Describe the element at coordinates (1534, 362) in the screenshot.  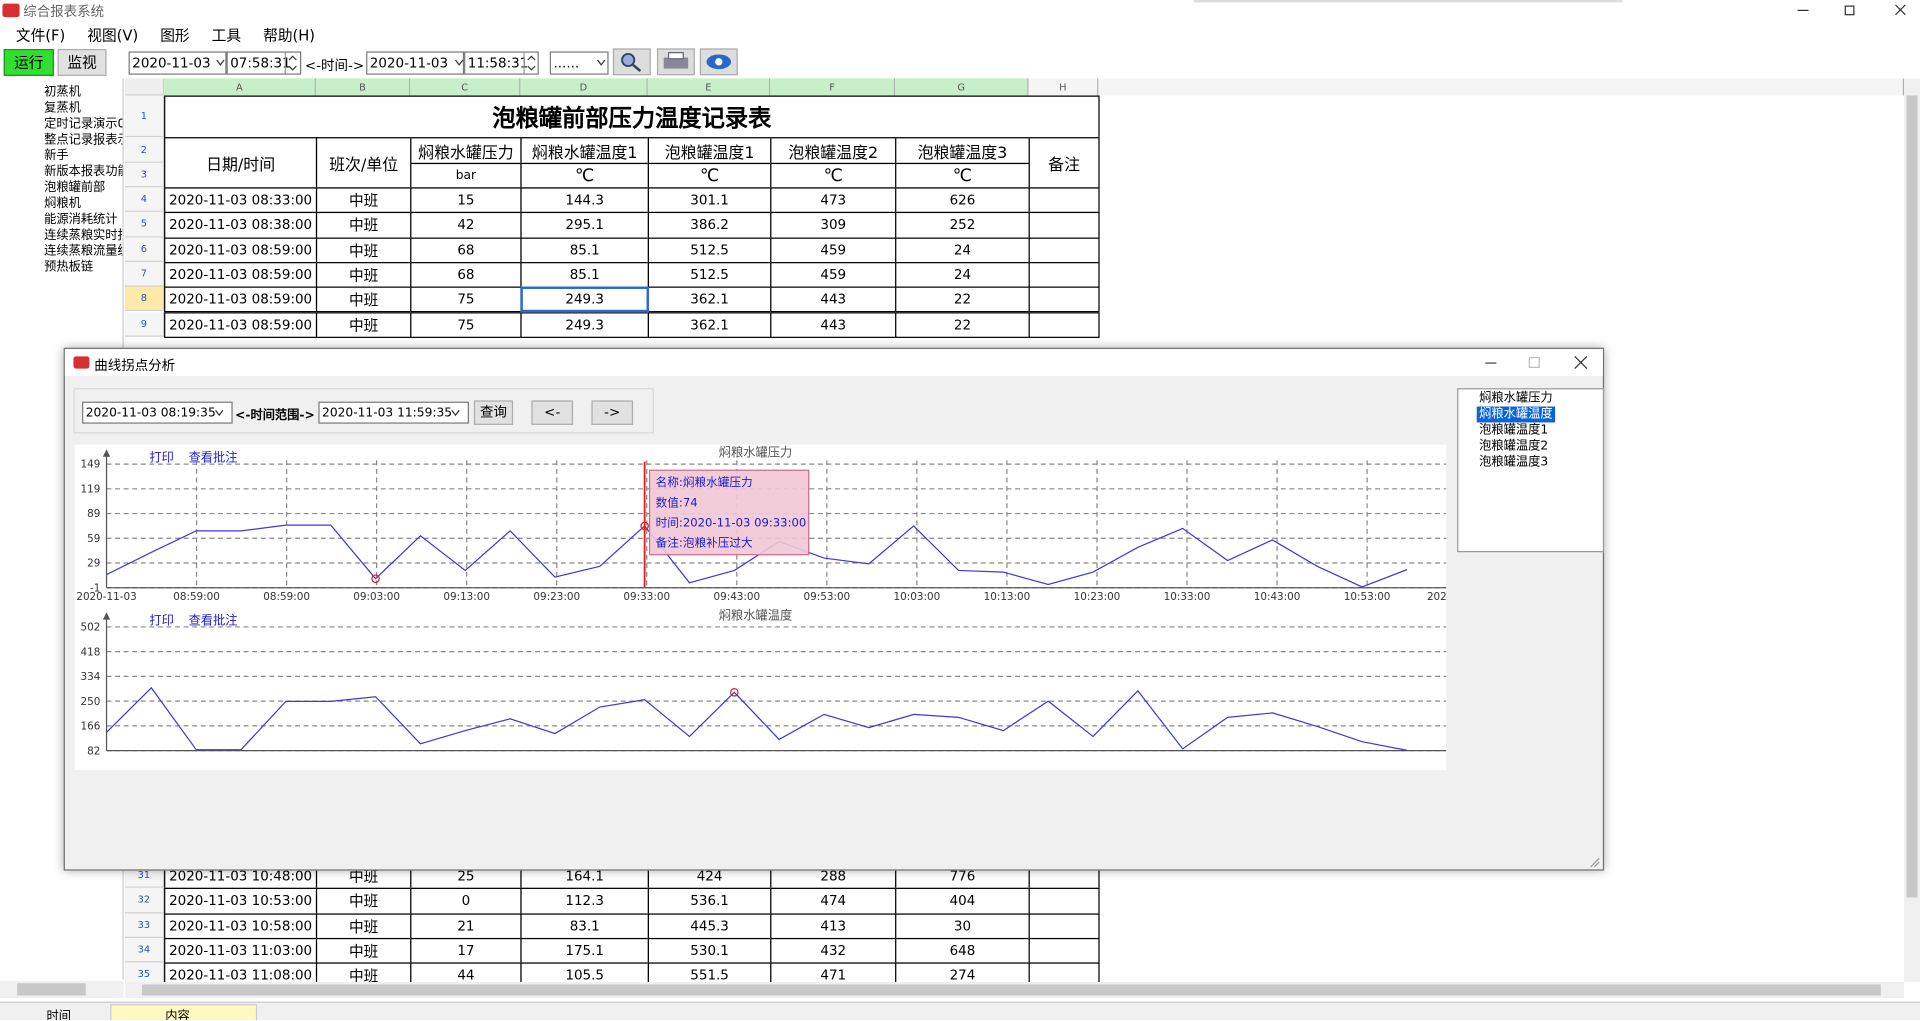
I see `dialog-maximize` at that location.